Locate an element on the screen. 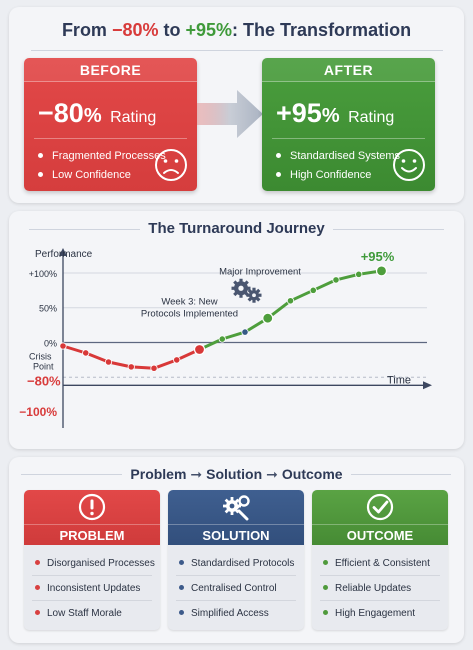 The image size is (473, 650). chart-title-text: The Turnaround Journey is located at coordinates (236, 228).